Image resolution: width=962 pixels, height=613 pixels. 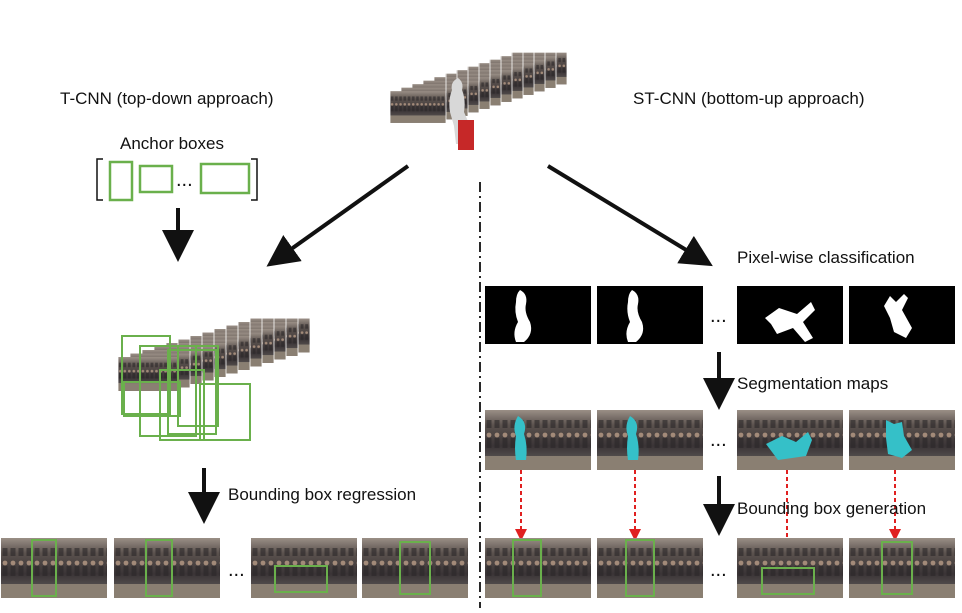 I want to click on bbgen-label: Bounding box generation, so click(x=832, y=508).